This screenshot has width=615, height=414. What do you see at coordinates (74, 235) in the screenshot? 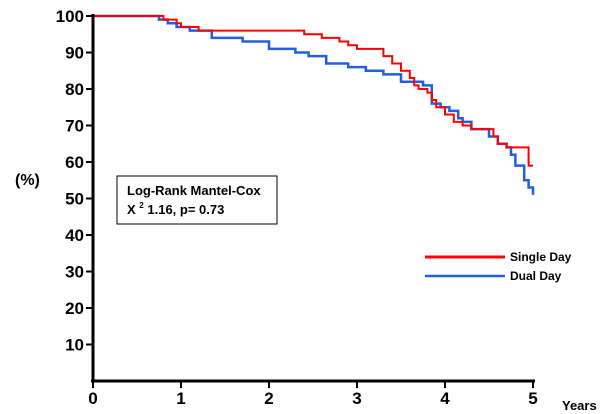
I see `y-tick-label: 40` at bounding box center [74, 235].